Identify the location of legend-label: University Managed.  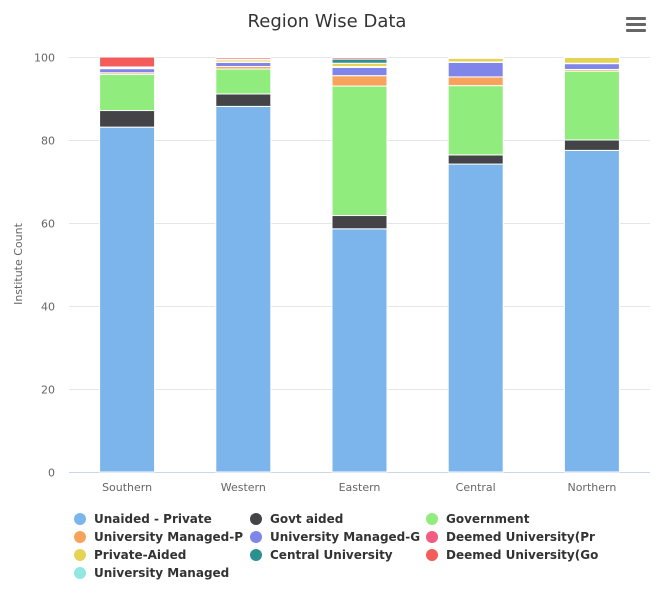
(162, 573).